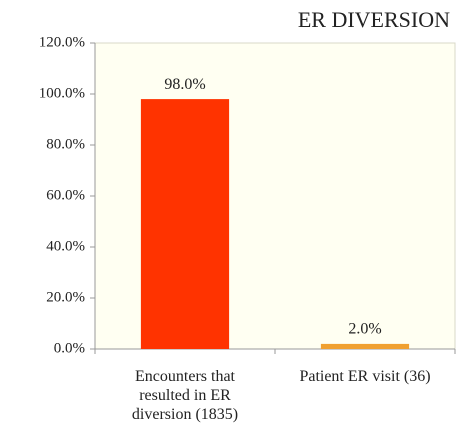 The height and width of the screenshot is (434, 470). Describe the element at coordinates (69, 348) in the screenshot. I see `y-tick-label: 0.0%` at that location.